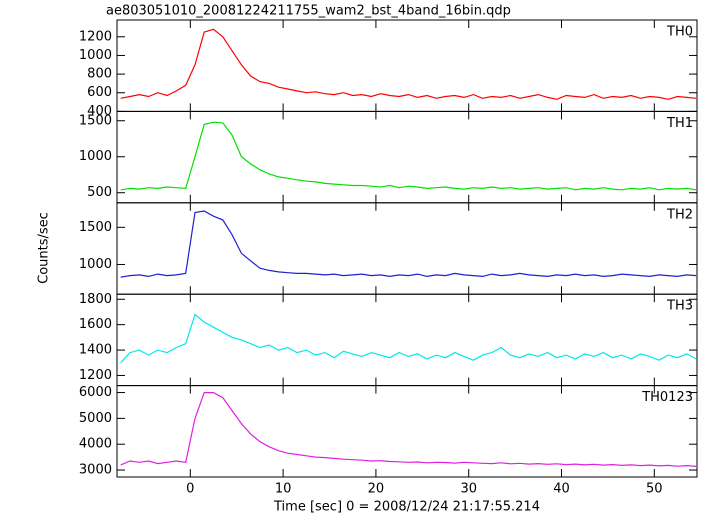 This screenshot has height=516, width=717. I want to click on y-tick-label: 600, so click(99, 92).